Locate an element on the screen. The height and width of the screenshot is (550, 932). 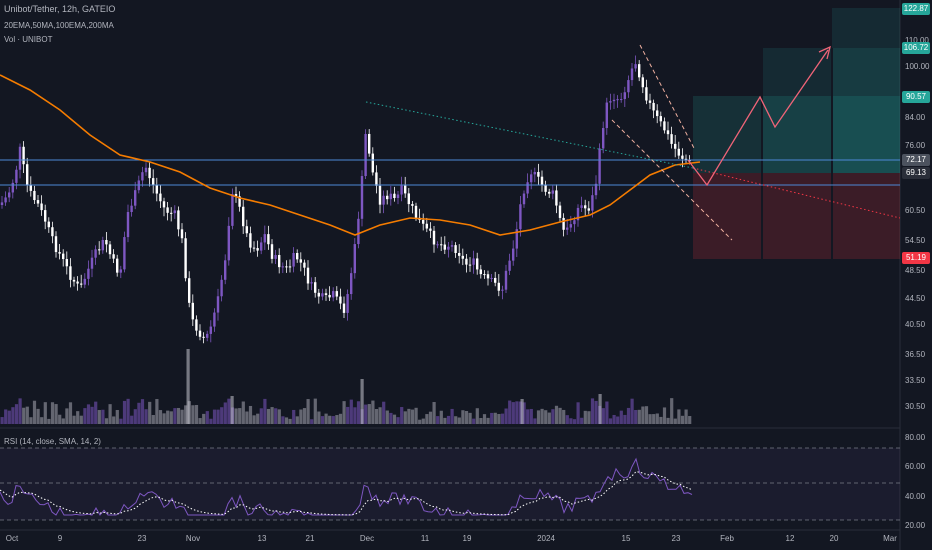
volume-legend: Vol · UNIBOT is located at coordinates (28, 39).